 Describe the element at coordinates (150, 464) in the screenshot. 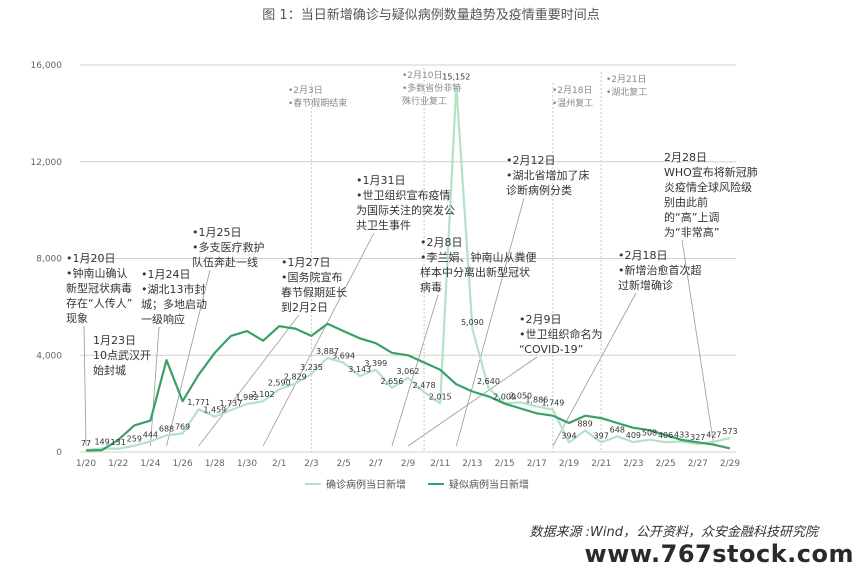

I see `x-tick-label: 1/24` at that location.